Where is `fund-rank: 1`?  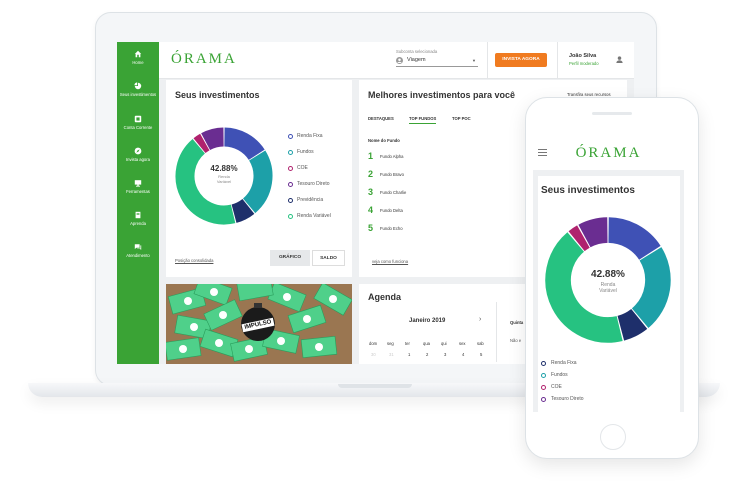
fund-rank: 1 is located at coordinates (371, 156).